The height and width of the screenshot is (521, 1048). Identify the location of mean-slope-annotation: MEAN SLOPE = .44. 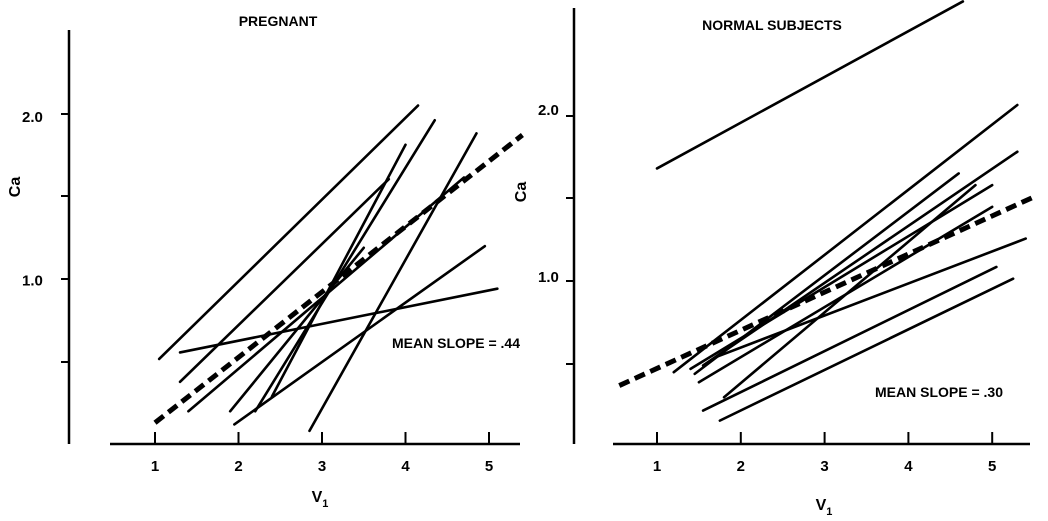
(456, 343).